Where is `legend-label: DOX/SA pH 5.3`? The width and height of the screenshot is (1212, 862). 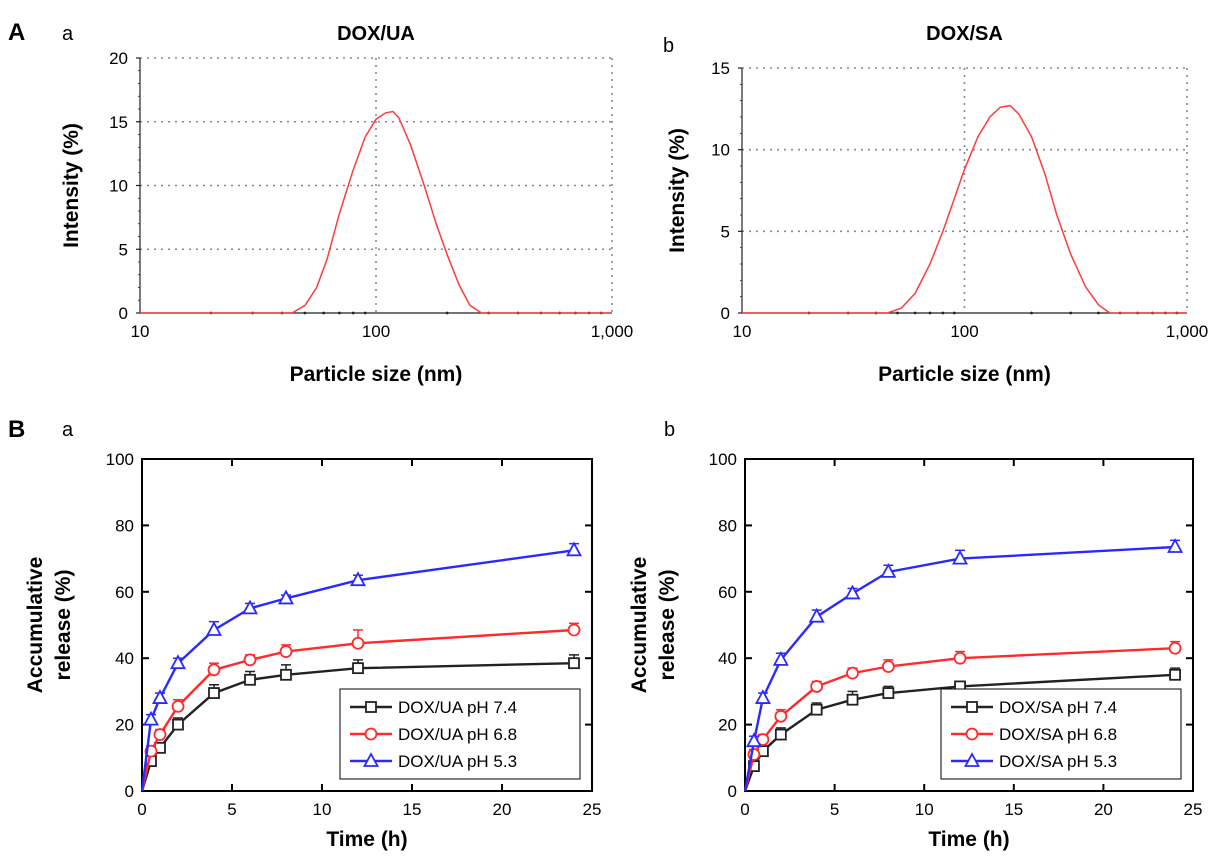 legend-label: DOX/SA pH 5.3 is located at coordinates (1058, 761).